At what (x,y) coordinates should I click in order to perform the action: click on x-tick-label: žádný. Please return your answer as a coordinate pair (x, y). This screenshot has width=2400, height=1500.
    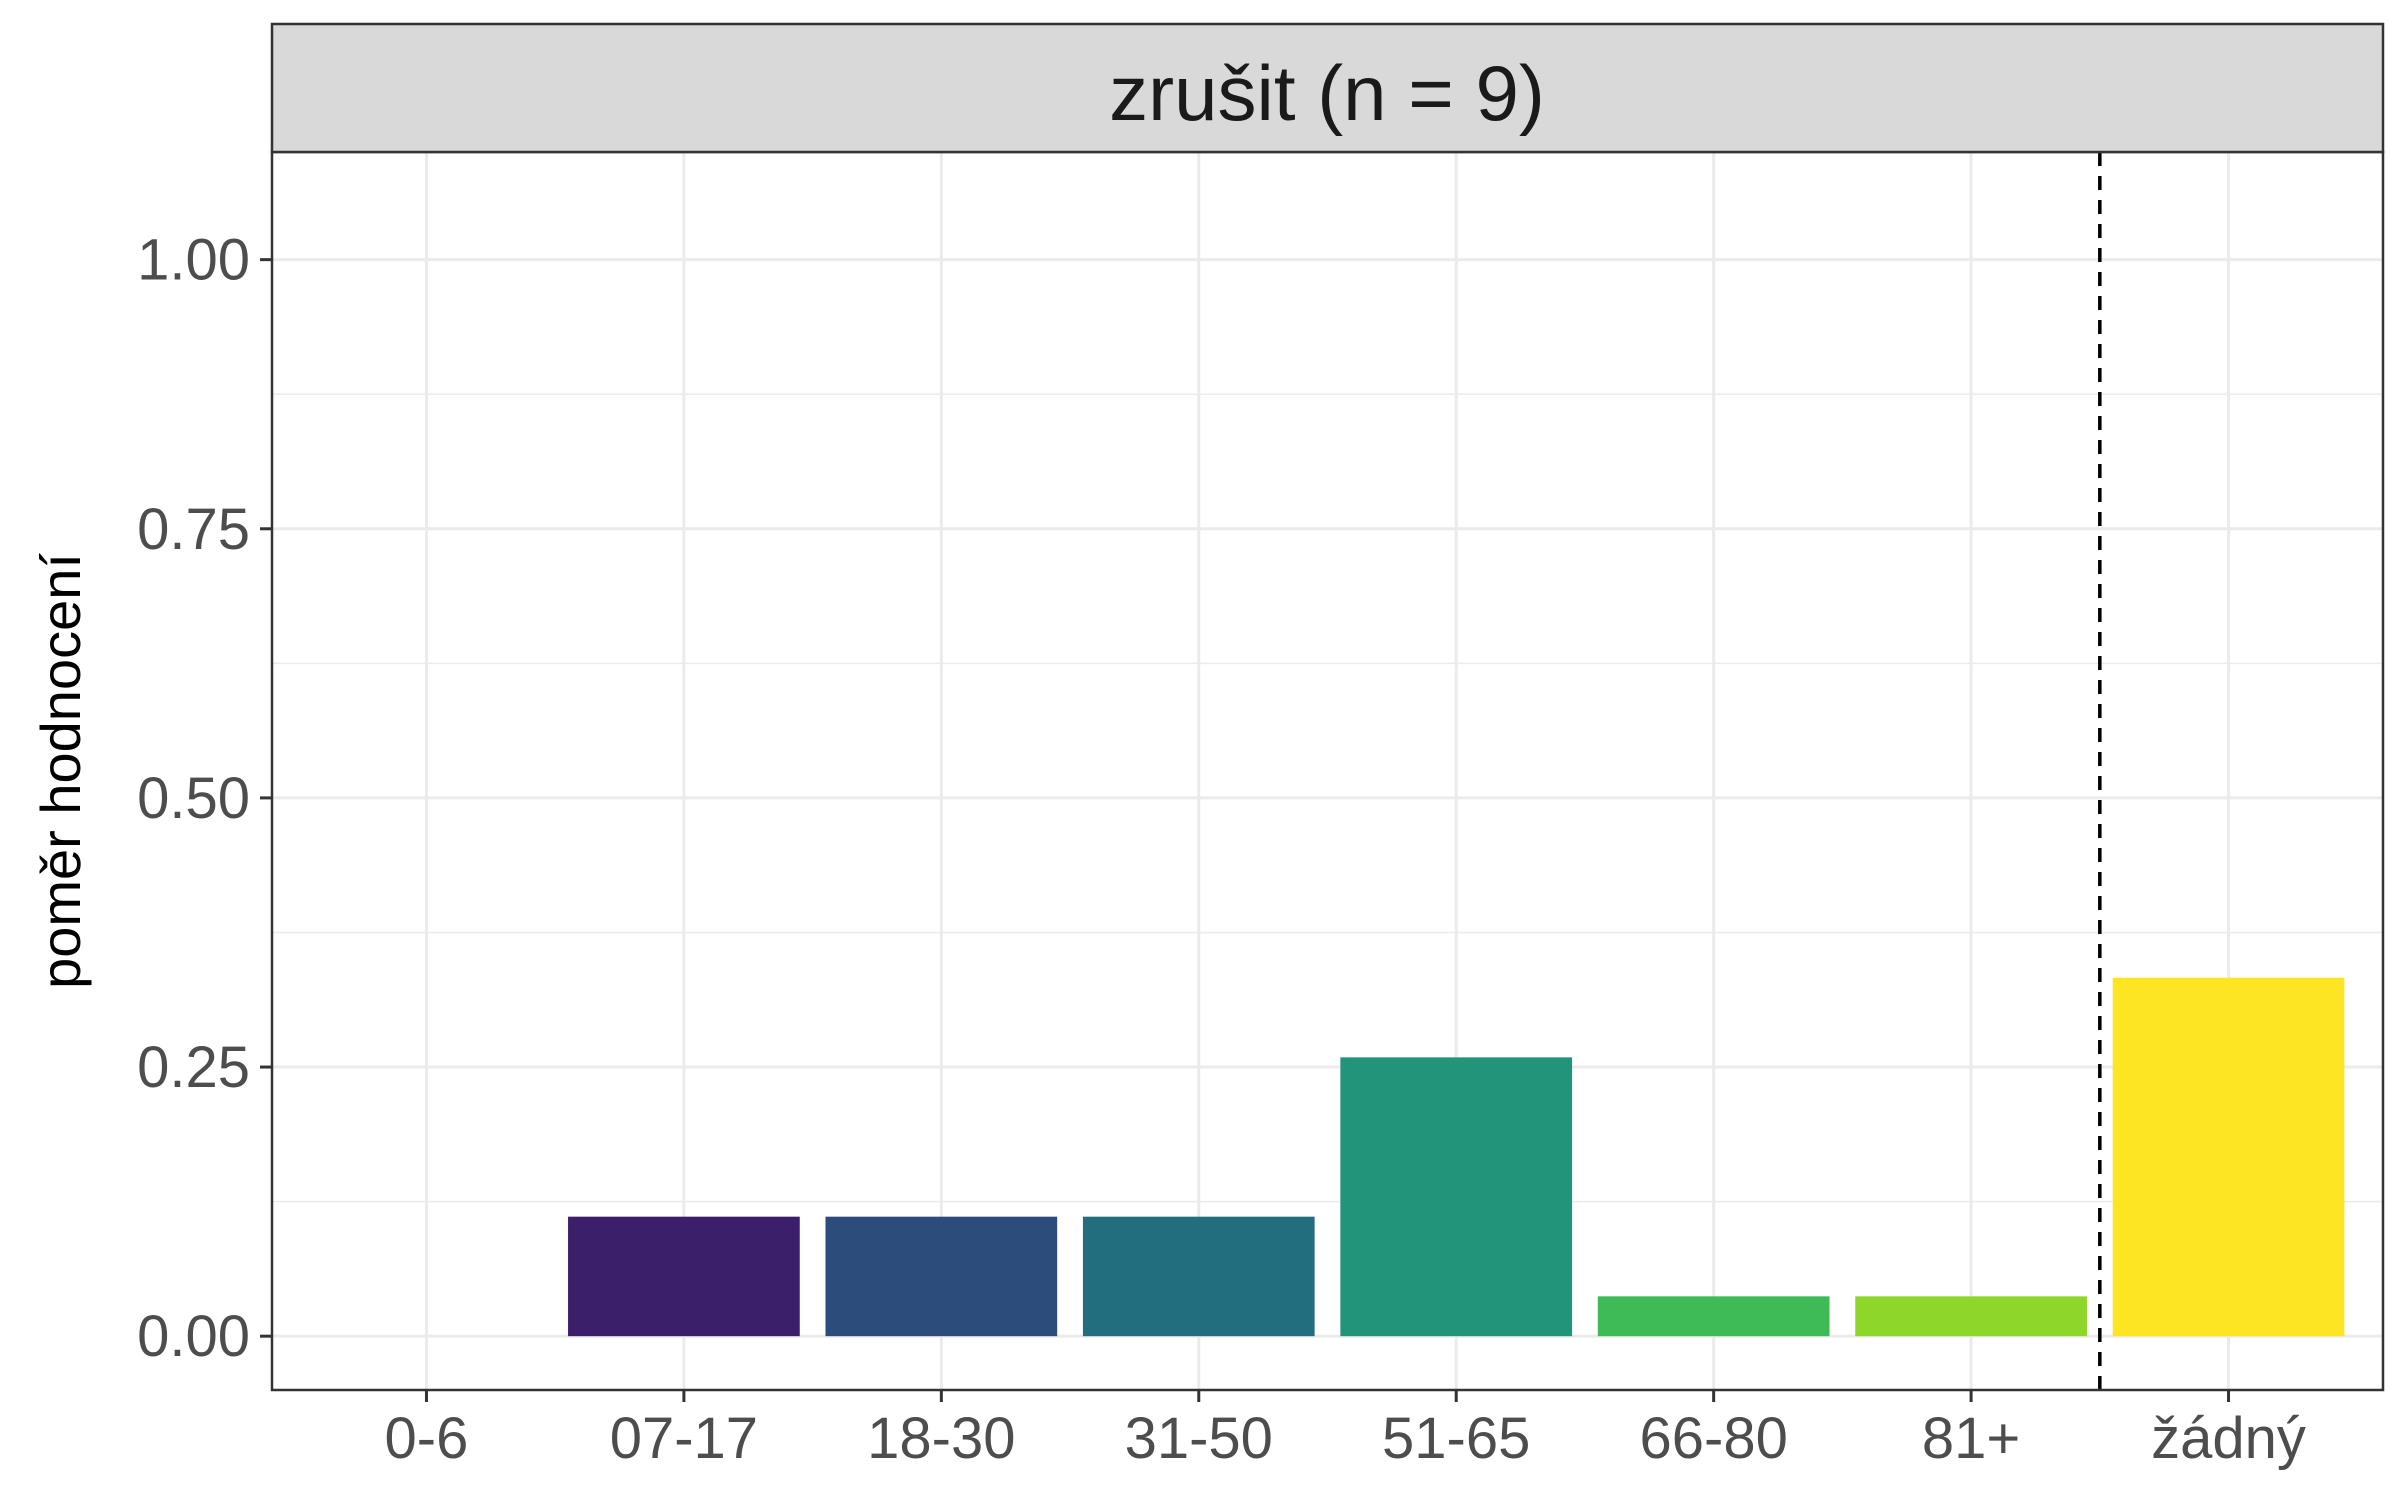
    Looking at the image, I should click on (2228, 1438).